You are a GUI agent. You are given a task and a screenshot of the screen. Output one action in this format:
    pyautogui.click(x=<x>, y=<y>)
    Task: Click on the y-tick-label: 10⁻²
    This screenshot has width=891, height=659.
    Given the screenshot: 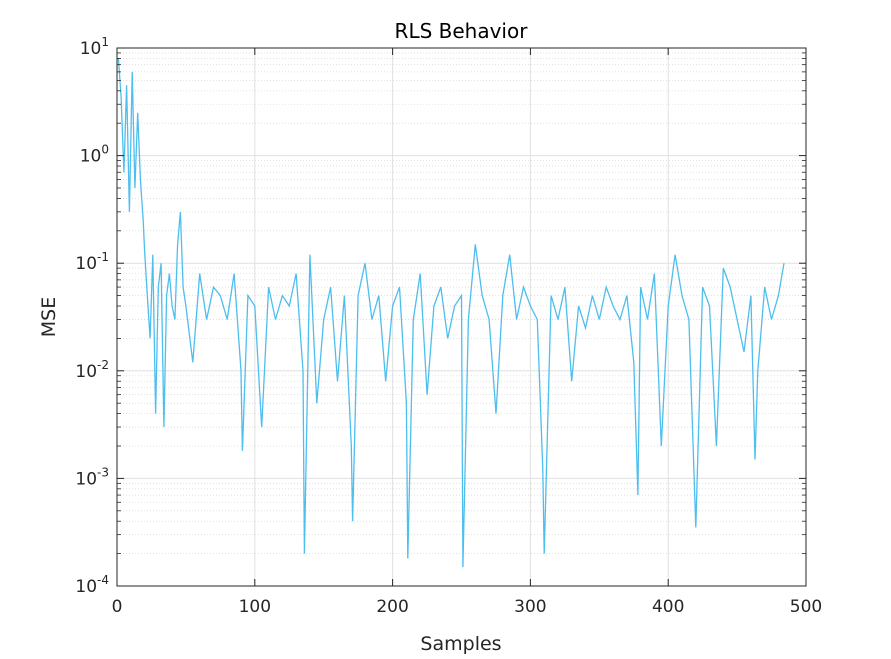 What is the action you would take?
    pyautogui.click(x=92, y=370)
    